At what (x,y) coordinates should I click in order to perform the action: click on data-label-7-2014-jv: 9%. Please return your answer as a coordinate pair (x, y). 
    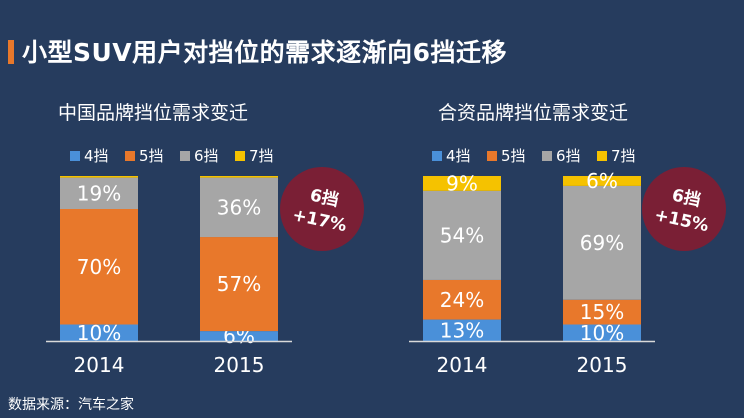
    Looking at the image, I should click on (462, 183).